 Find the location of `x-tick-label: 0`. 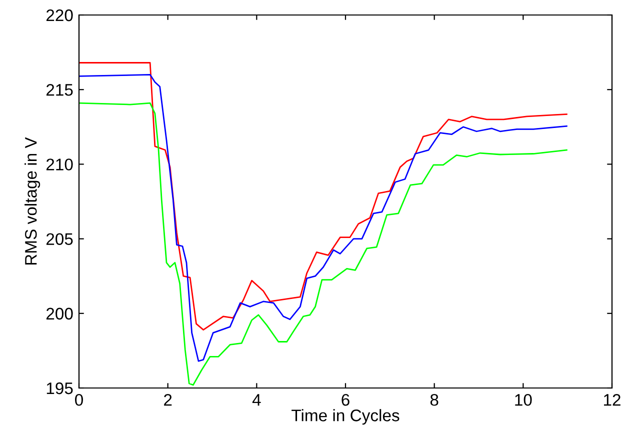

x-tick-label: 0 is located at coordinates (79, 400).